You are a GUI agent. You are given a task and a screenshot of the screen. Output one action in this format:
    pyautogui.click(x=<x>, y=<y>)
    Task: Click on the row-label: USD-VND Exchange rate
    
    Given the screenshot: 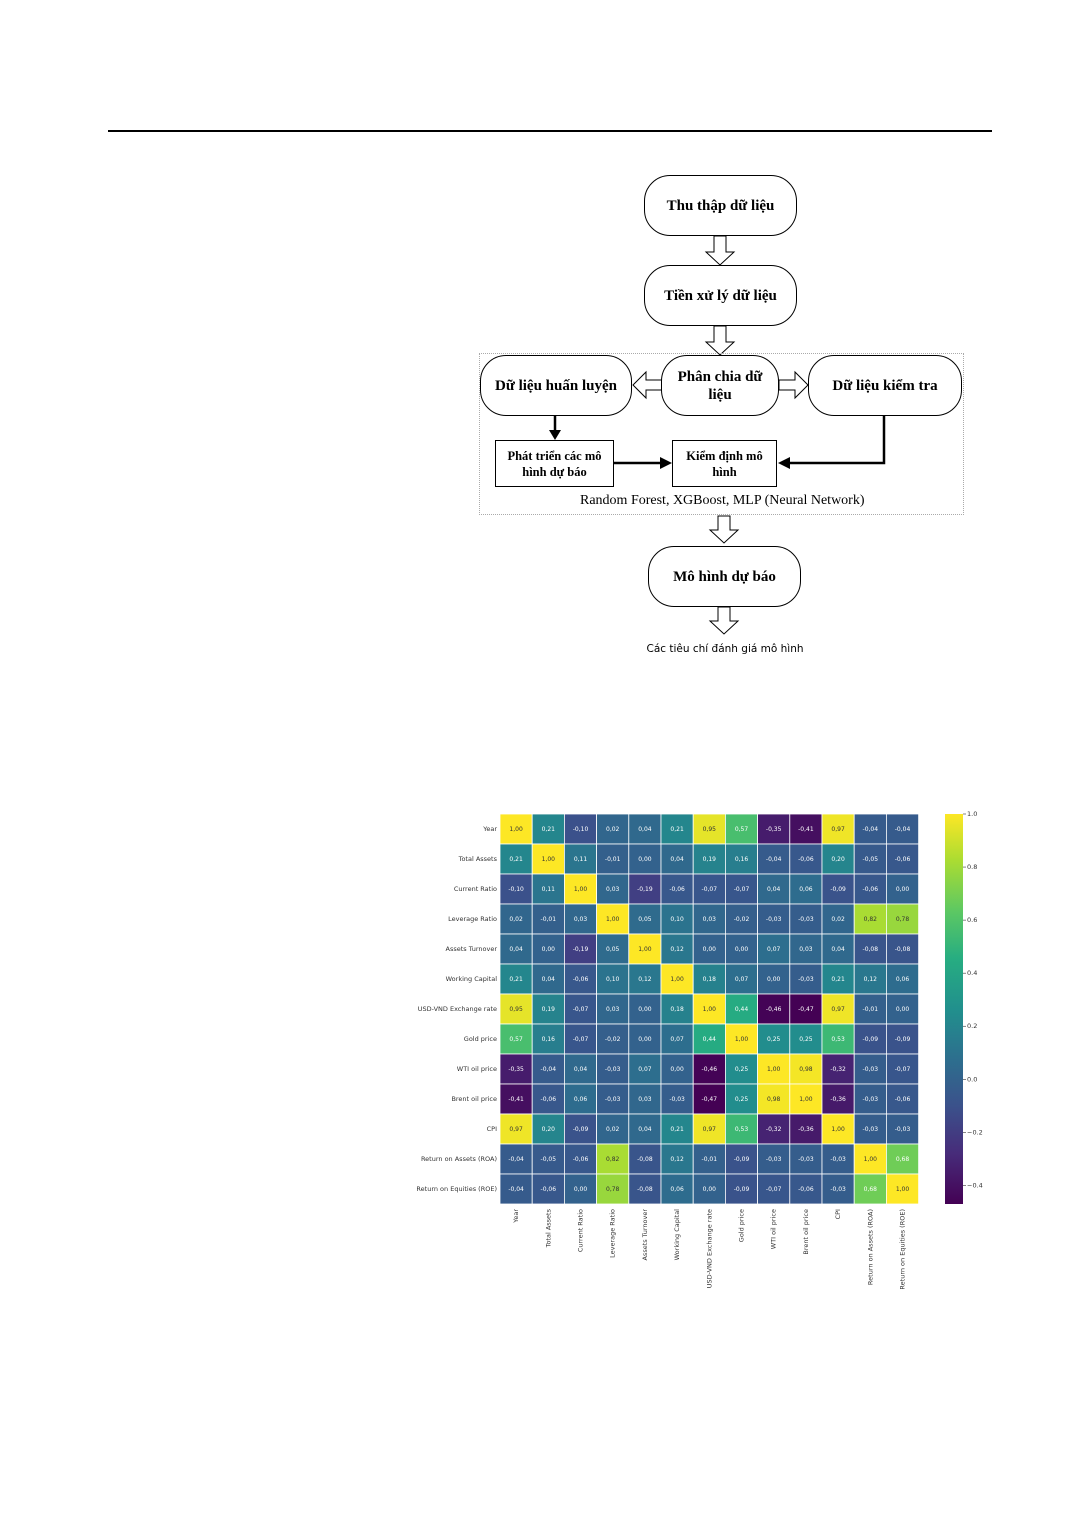 What is the action you would take?
    pyautogui.click(x=457, y=1009)
    